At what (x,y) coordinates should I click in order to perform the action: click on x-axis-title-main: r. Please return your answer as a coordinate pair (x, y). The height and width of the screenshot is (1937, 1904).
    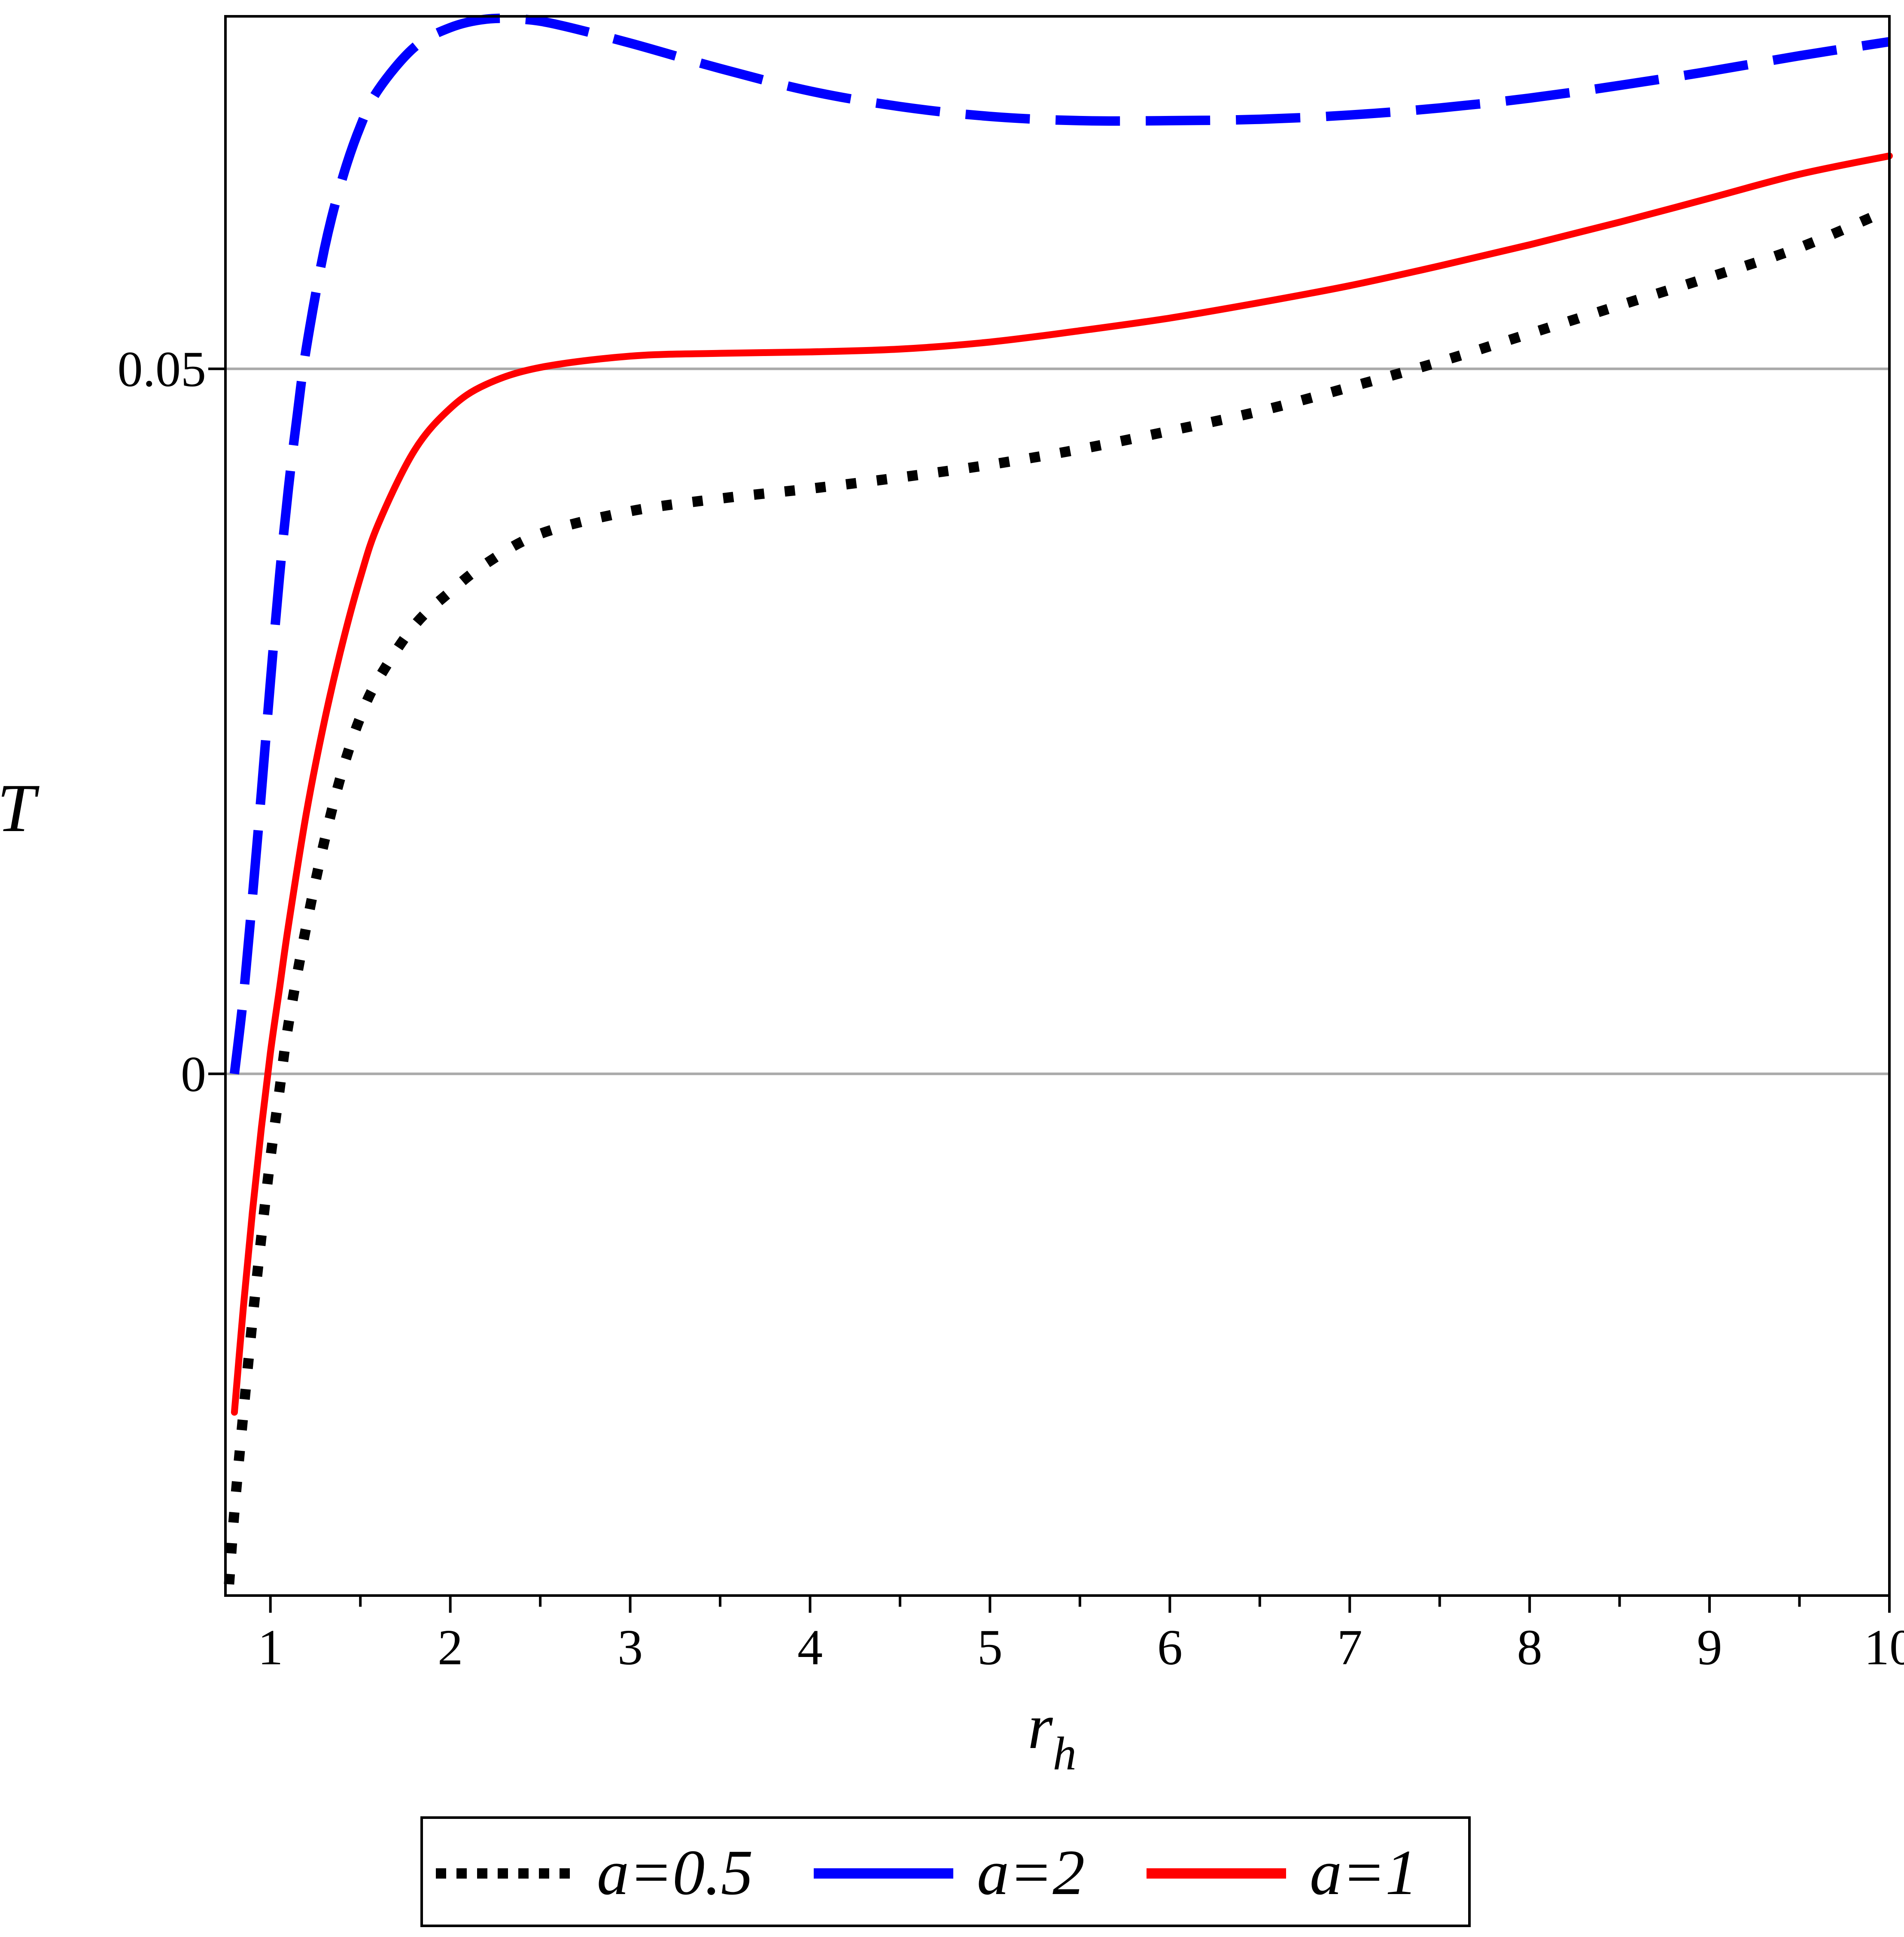
    Looking at the image, I should click on (1040, 1726).